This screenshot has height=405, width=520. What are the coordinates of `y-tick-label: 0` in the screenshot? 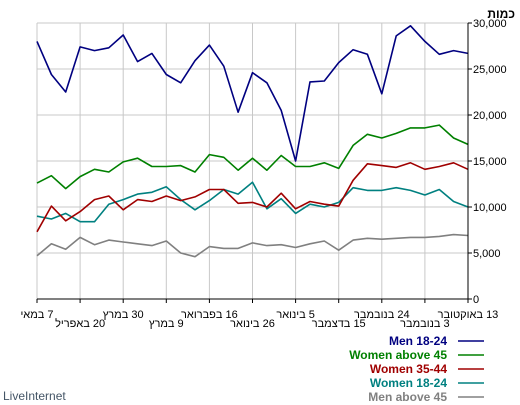 It's located at (476, 300).